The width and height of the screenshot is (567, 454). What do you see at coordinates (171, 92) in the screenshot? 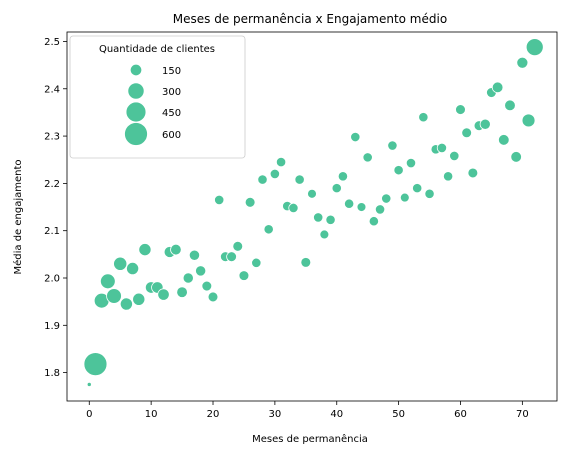
I see `legend-label: 300` at bounding box center [171, 92].